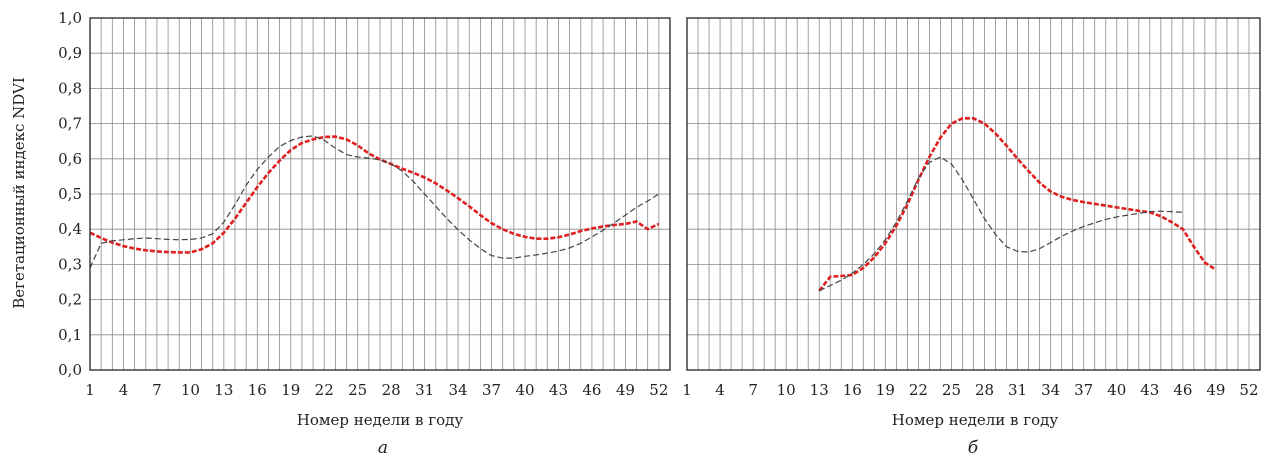 The height and width of the screenshot is (467, 1265). I want to click on panel-b-lines, so click(1017, 204).